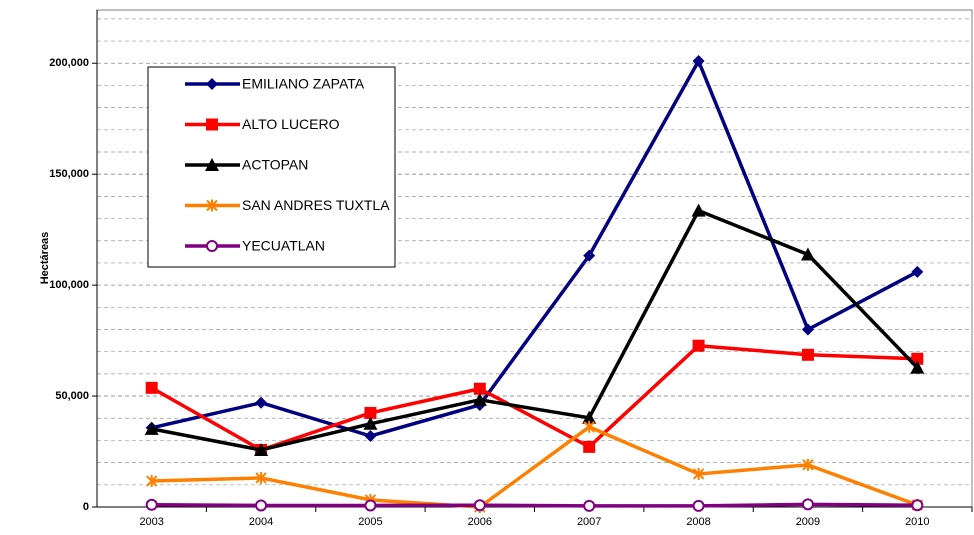 The image size is (974, 535). Describe the element at coordinates (69, 63) in the screenshot. I see `y-tick-label: 200,000` at that location.